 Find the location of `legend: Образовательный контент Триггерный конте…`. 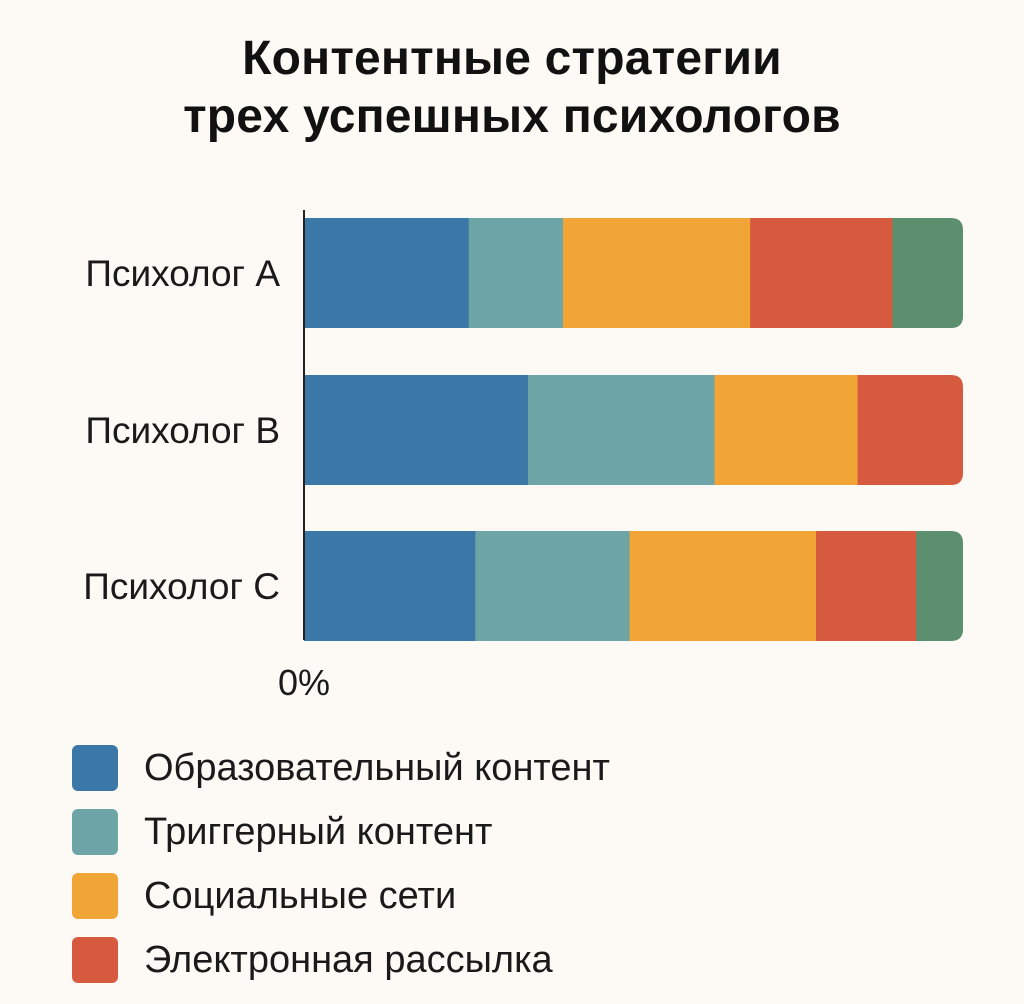

legend: Образовательный контент Триггерный конте… is located at coordinates (341, 872).